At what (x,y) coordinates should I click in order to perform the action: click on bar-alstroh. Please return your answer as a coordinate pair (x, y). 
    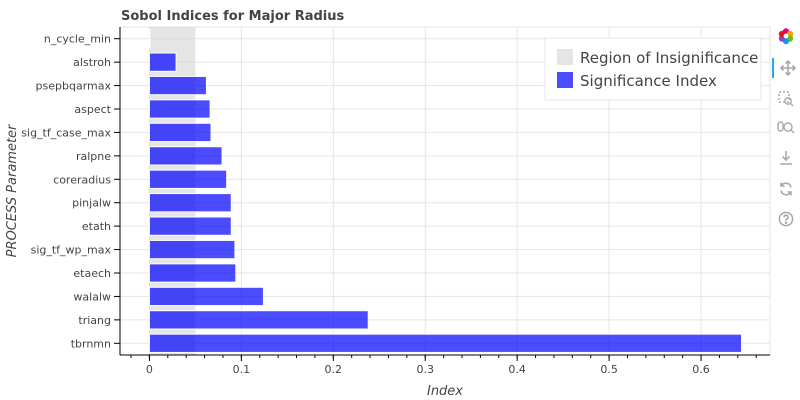
    Looking at the image, I should click on (162, 62).